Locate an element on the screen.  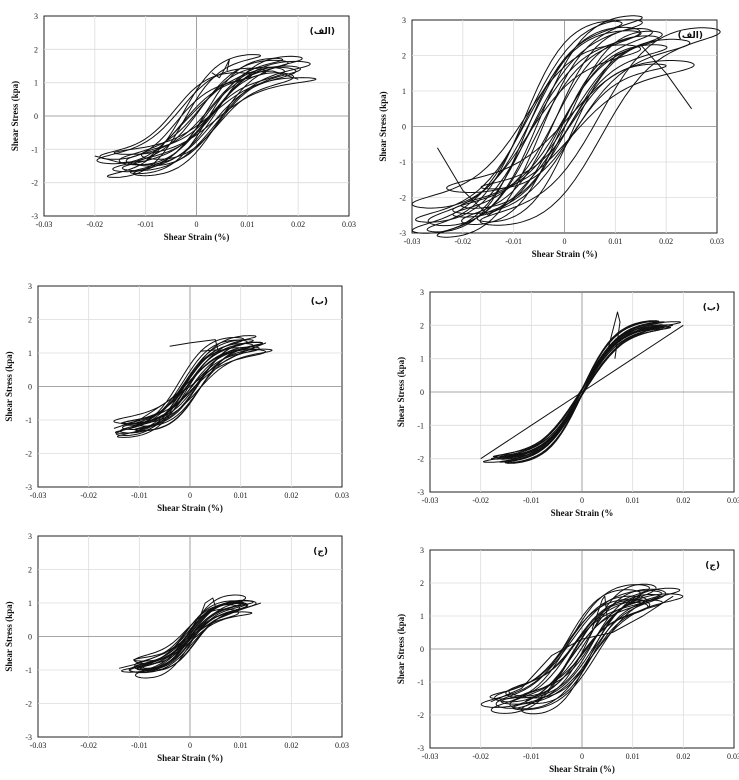
panel-label: (الف) is located at coordinates (690, 36).